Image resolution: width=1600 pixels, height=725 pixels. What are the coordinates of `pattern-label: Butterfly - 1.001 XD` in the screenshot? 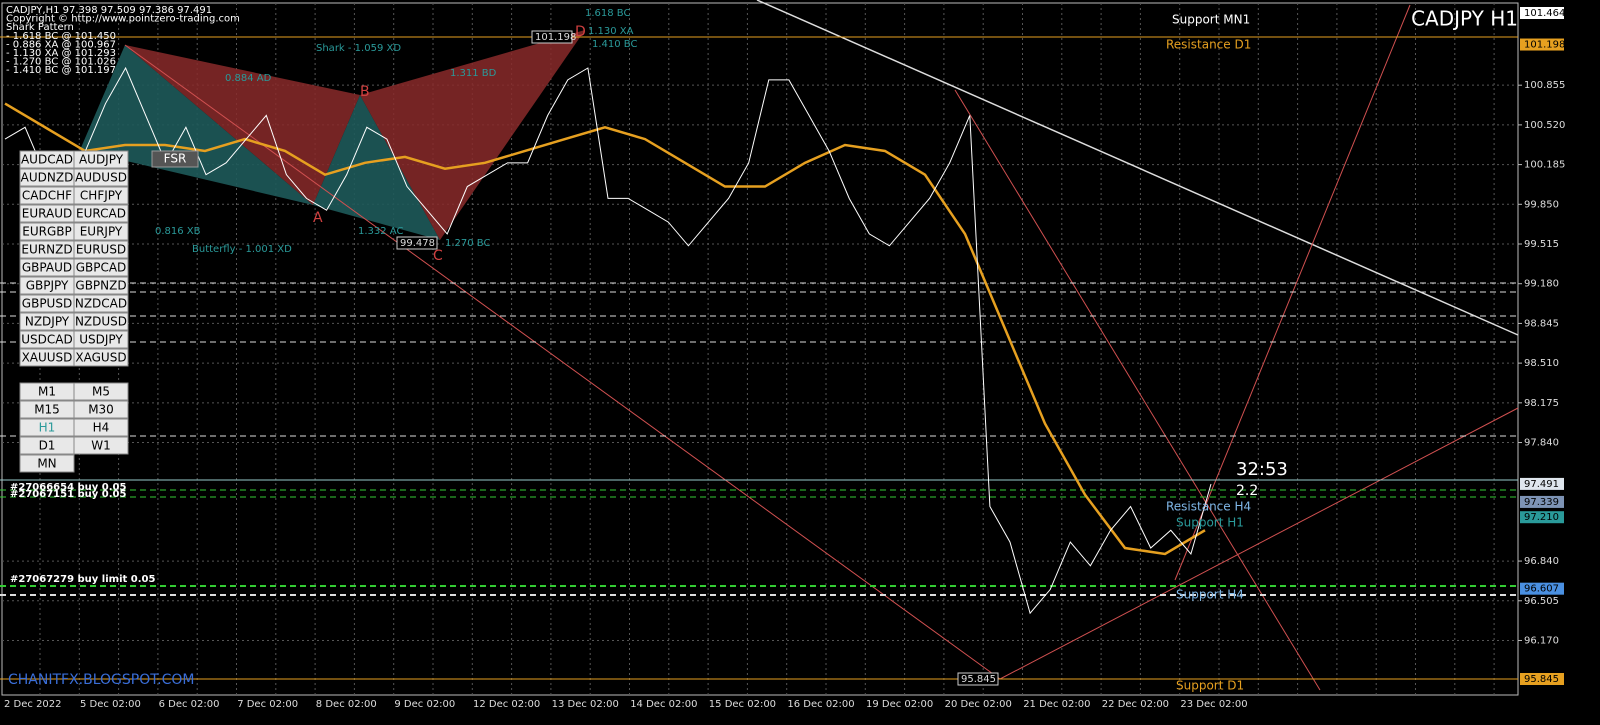 It's located at (242, 249).